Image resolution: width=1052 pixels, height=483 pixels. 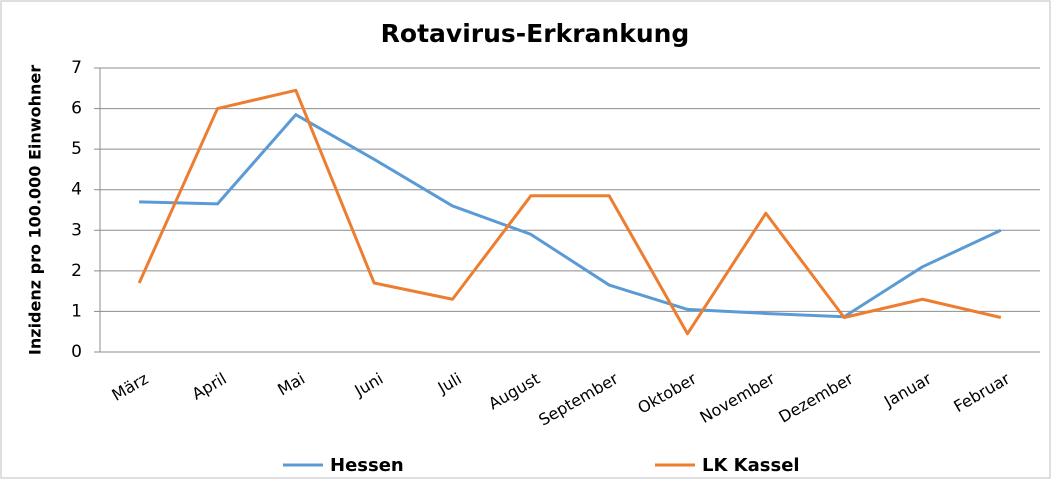 I want to click on chart-title: Rotavirus-Erkrankung, so click(x=535, y=33).